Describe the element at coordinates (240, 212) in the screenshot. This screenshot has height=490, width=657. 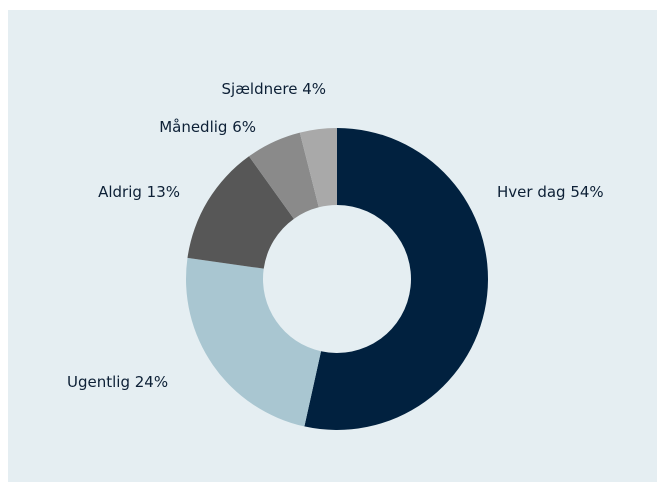
I see `donut-slice-aldrig` at that location.